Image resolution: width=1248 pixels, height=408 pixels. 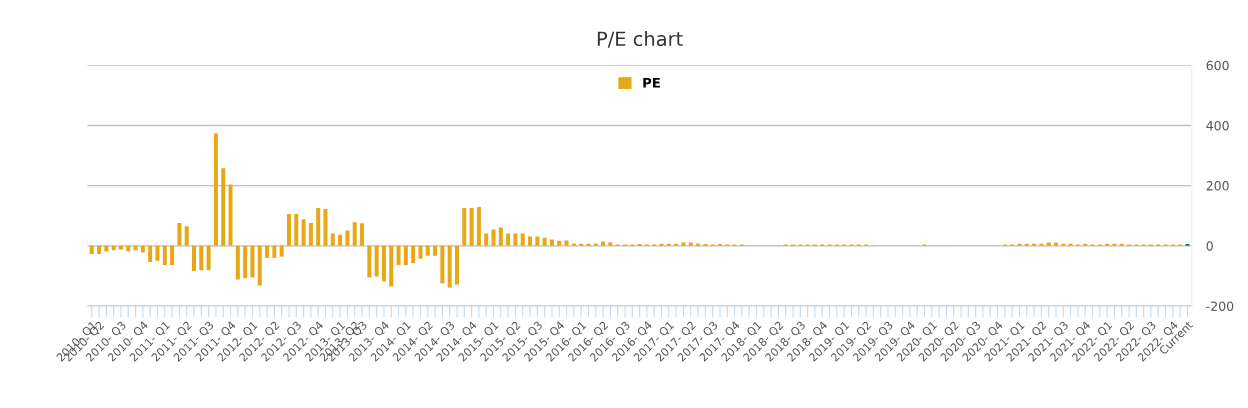 I want to click on y-tick-label: 400, so click(x=1217, y=125).